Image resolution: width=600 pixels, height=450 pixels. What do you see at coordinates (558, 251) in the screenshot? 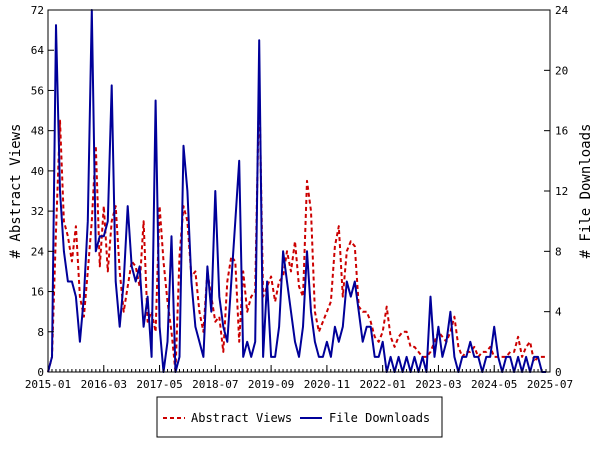
I see `y-right-tick-label: 8` at bounding box center [558, 251].